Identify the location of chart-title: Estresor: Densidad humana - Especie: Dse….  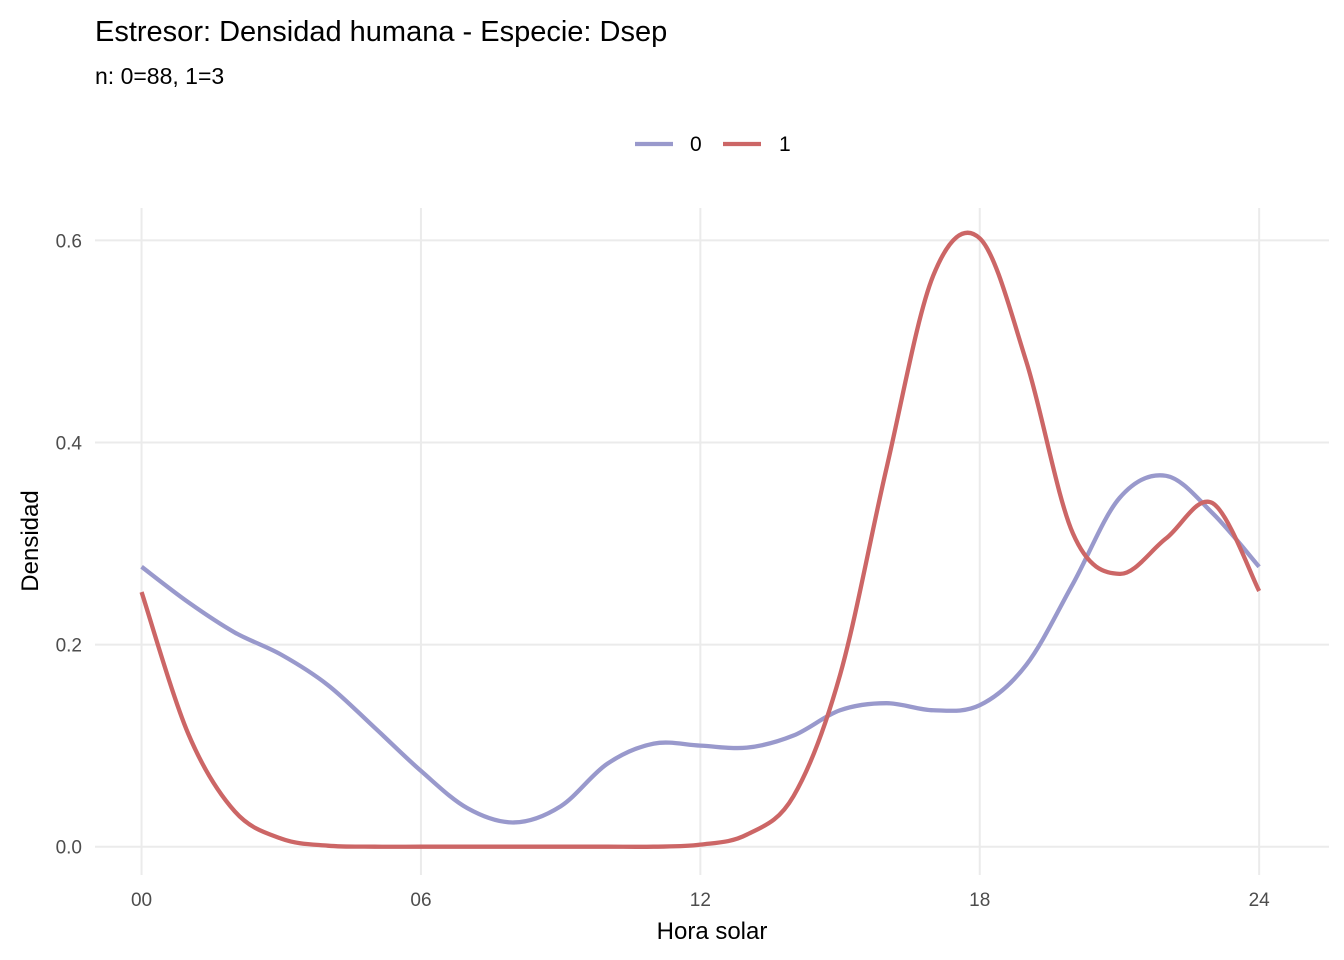
(381, 32).